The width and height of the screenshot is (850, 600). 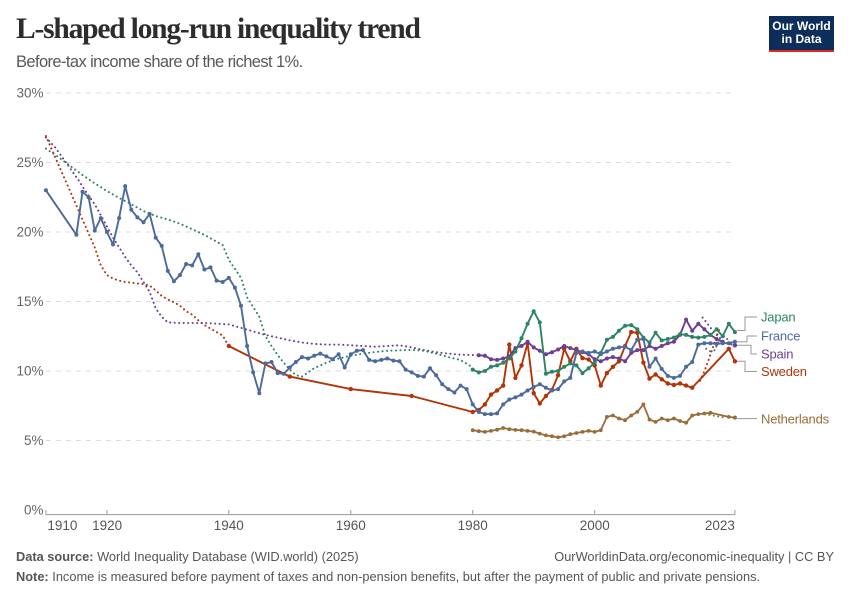 I want to click on svg-text: 2023, so click(x=720, y=525).